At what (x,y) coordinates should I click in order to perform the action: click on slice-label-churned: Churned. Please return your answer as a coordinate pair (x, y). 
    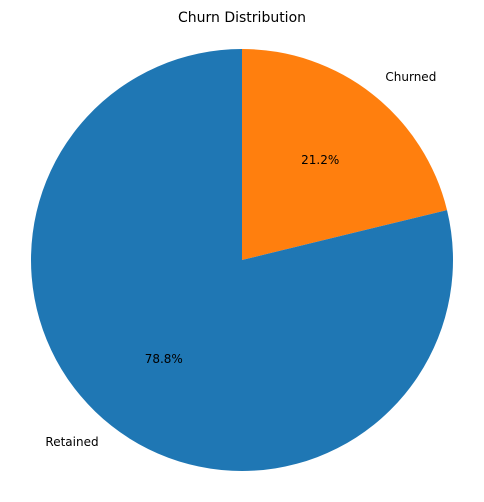
    Looking at the image, I should click on (410, 77).